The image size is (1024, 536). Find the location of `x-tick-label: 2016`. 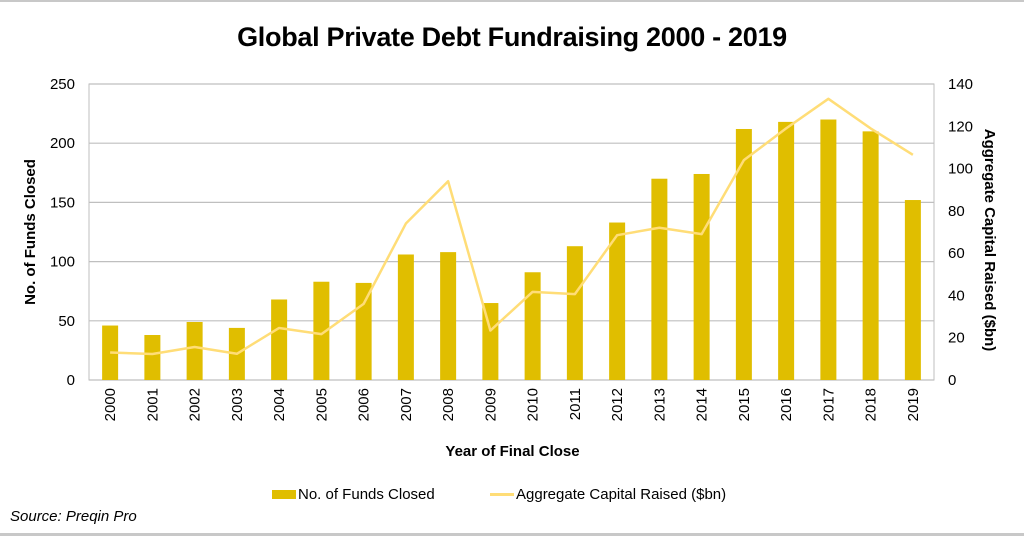

x-tick-label: 2016 is located at coordinates (786, 404).